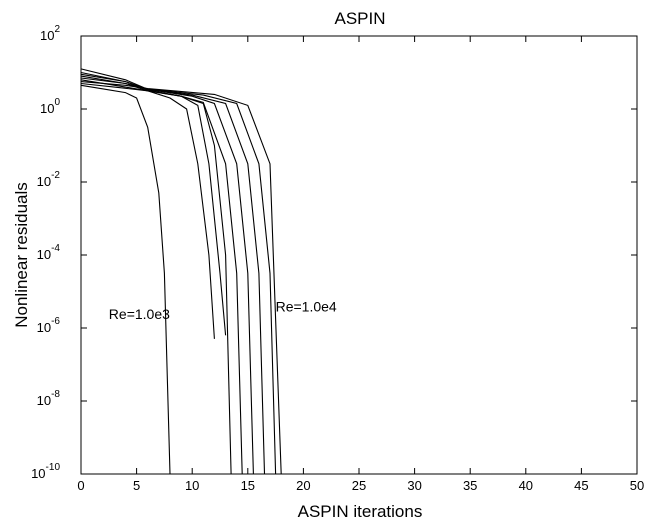 This screenshot has height=526, width=652. What do you see at coordinates (50, 106) in the screenshot?
I see `y-tick-label: 10⁰` at bounding box center [50, 106].